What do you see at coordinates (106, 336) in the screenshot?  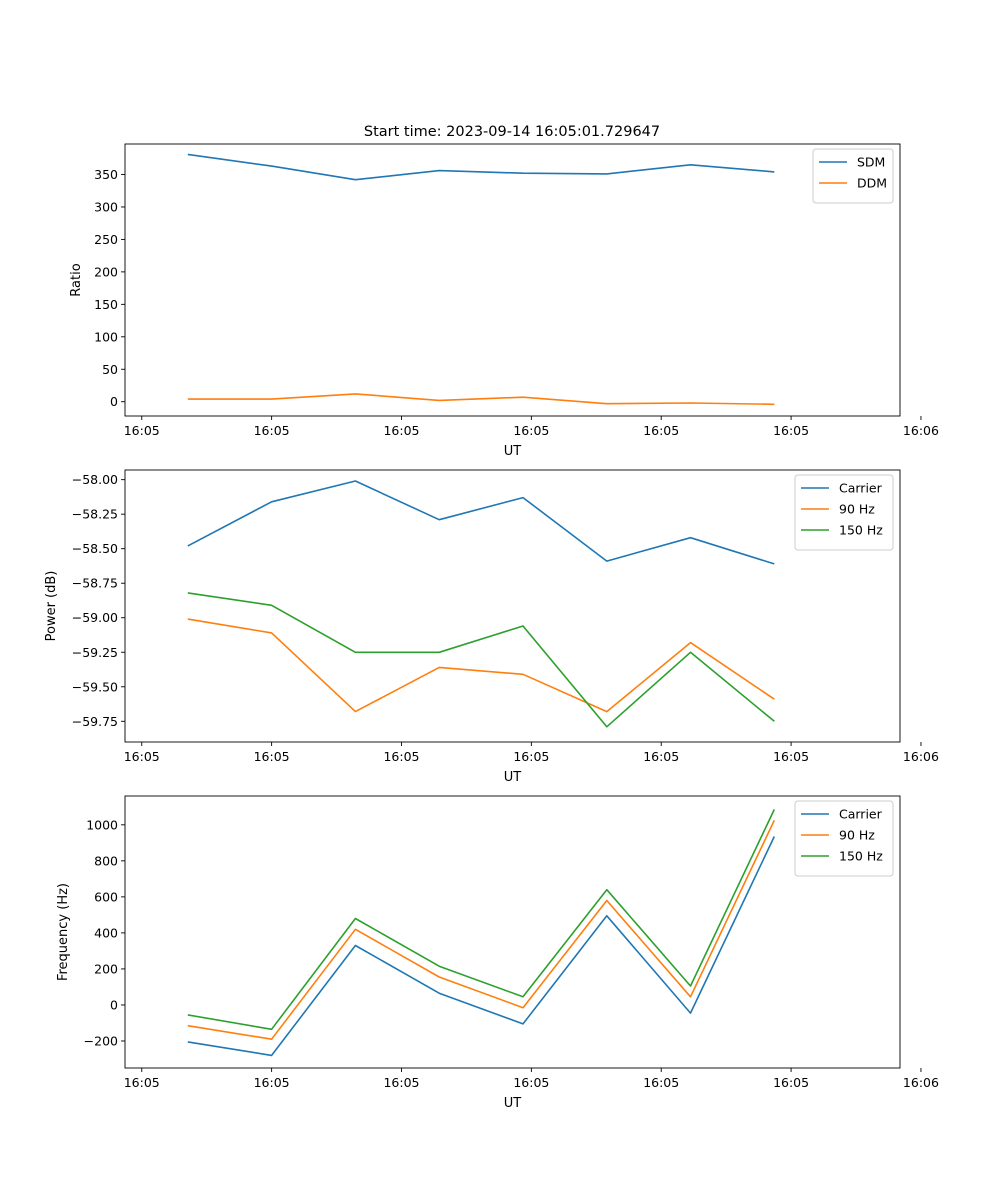 I see `y-tick-label: 100` at bounding box center [106, 336].